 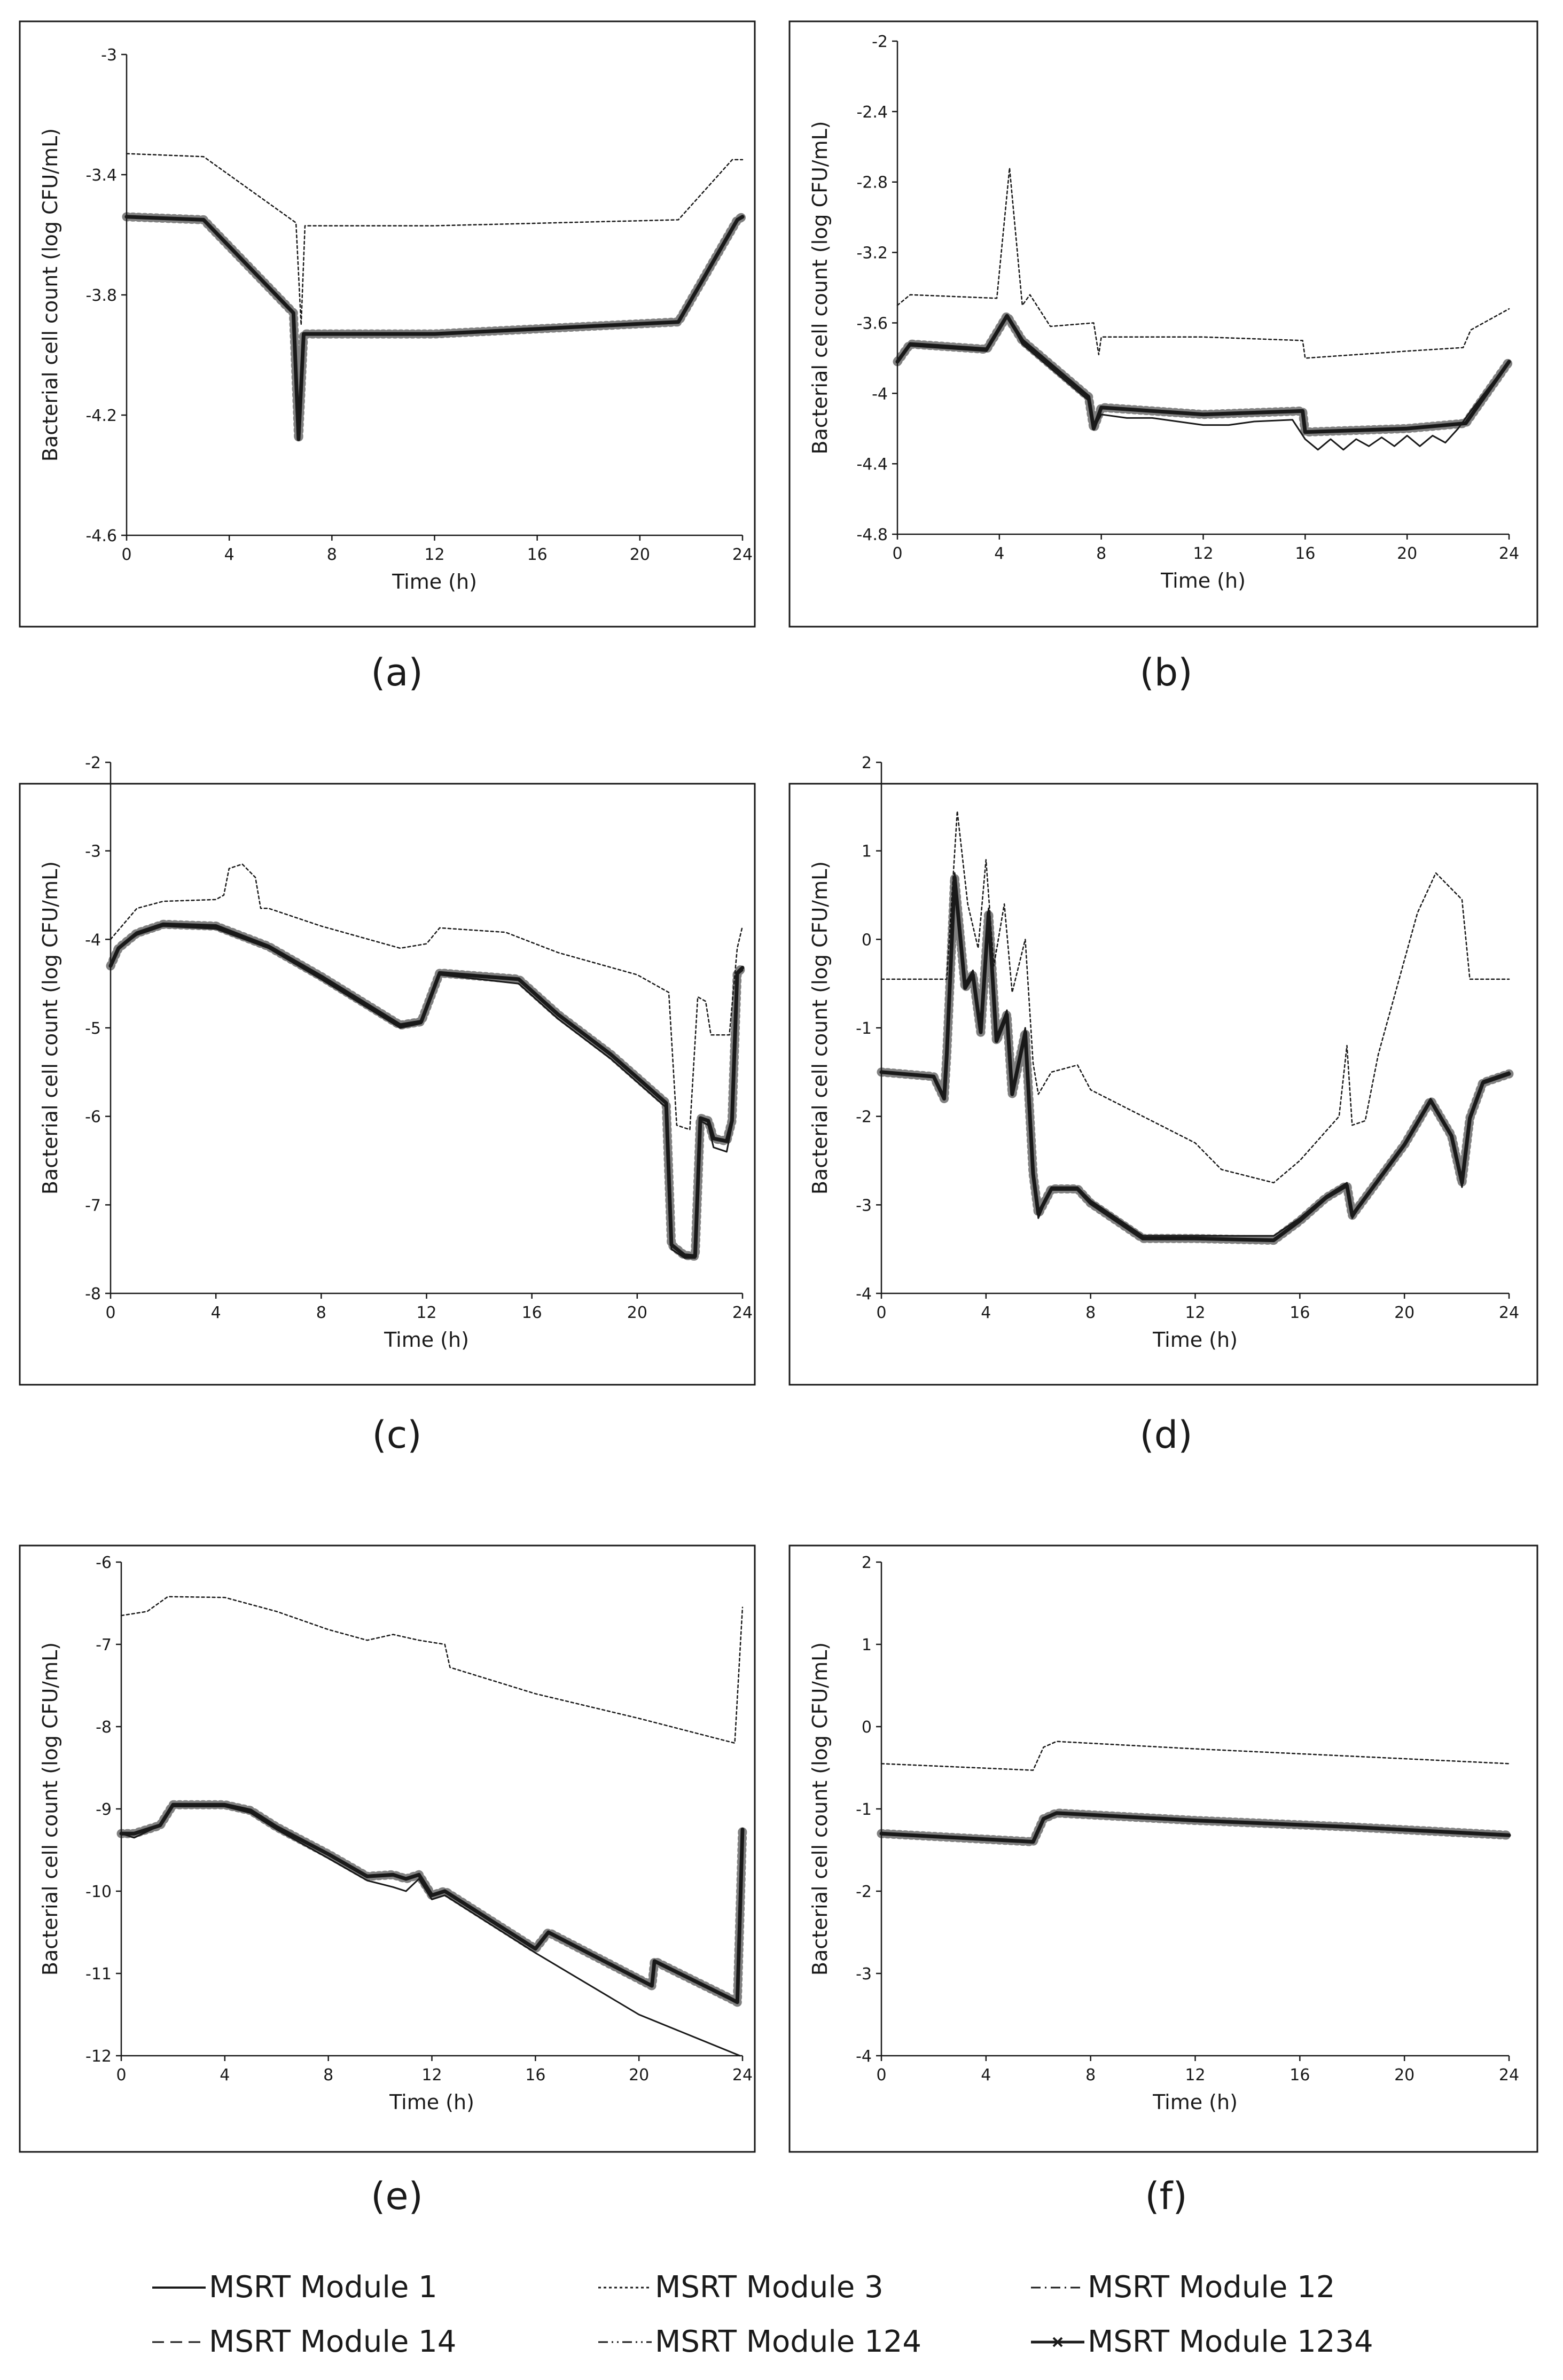 I want to click on y-tick-label: -3.4, so click(x=101, y=175).